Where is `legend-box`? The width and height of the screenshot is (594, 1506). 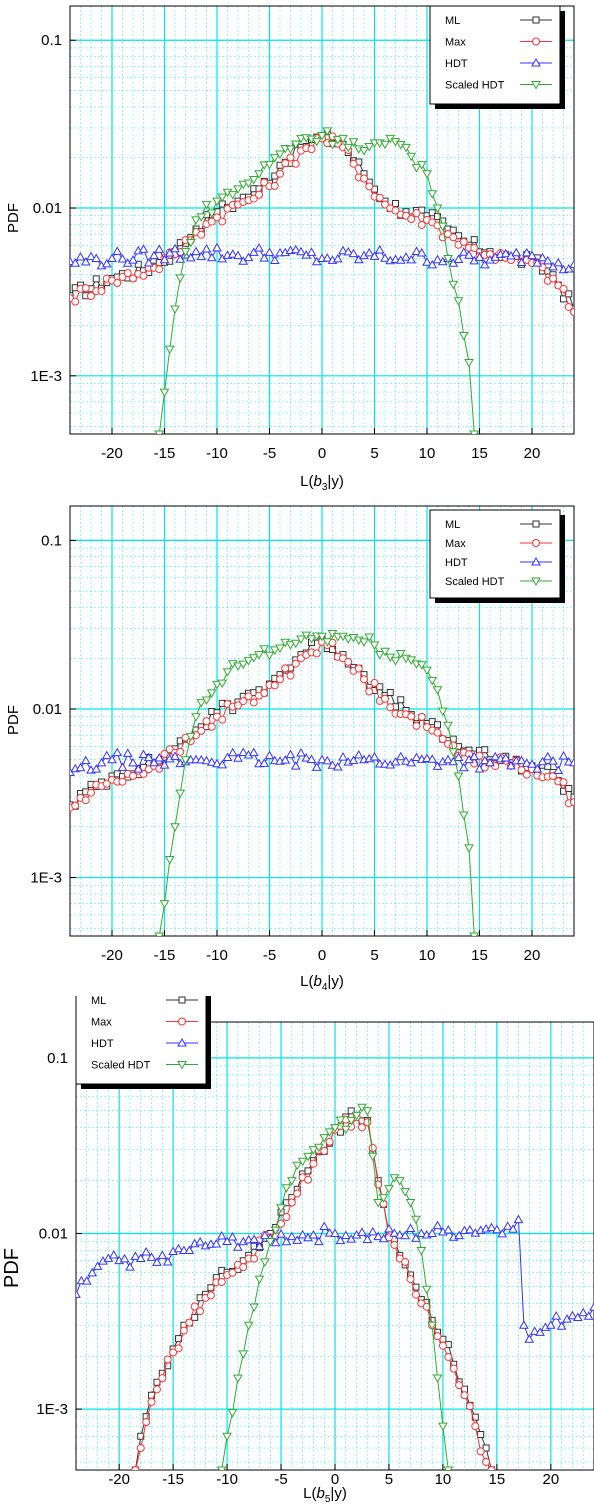
legend-box is located at coordinates (141, 1040).